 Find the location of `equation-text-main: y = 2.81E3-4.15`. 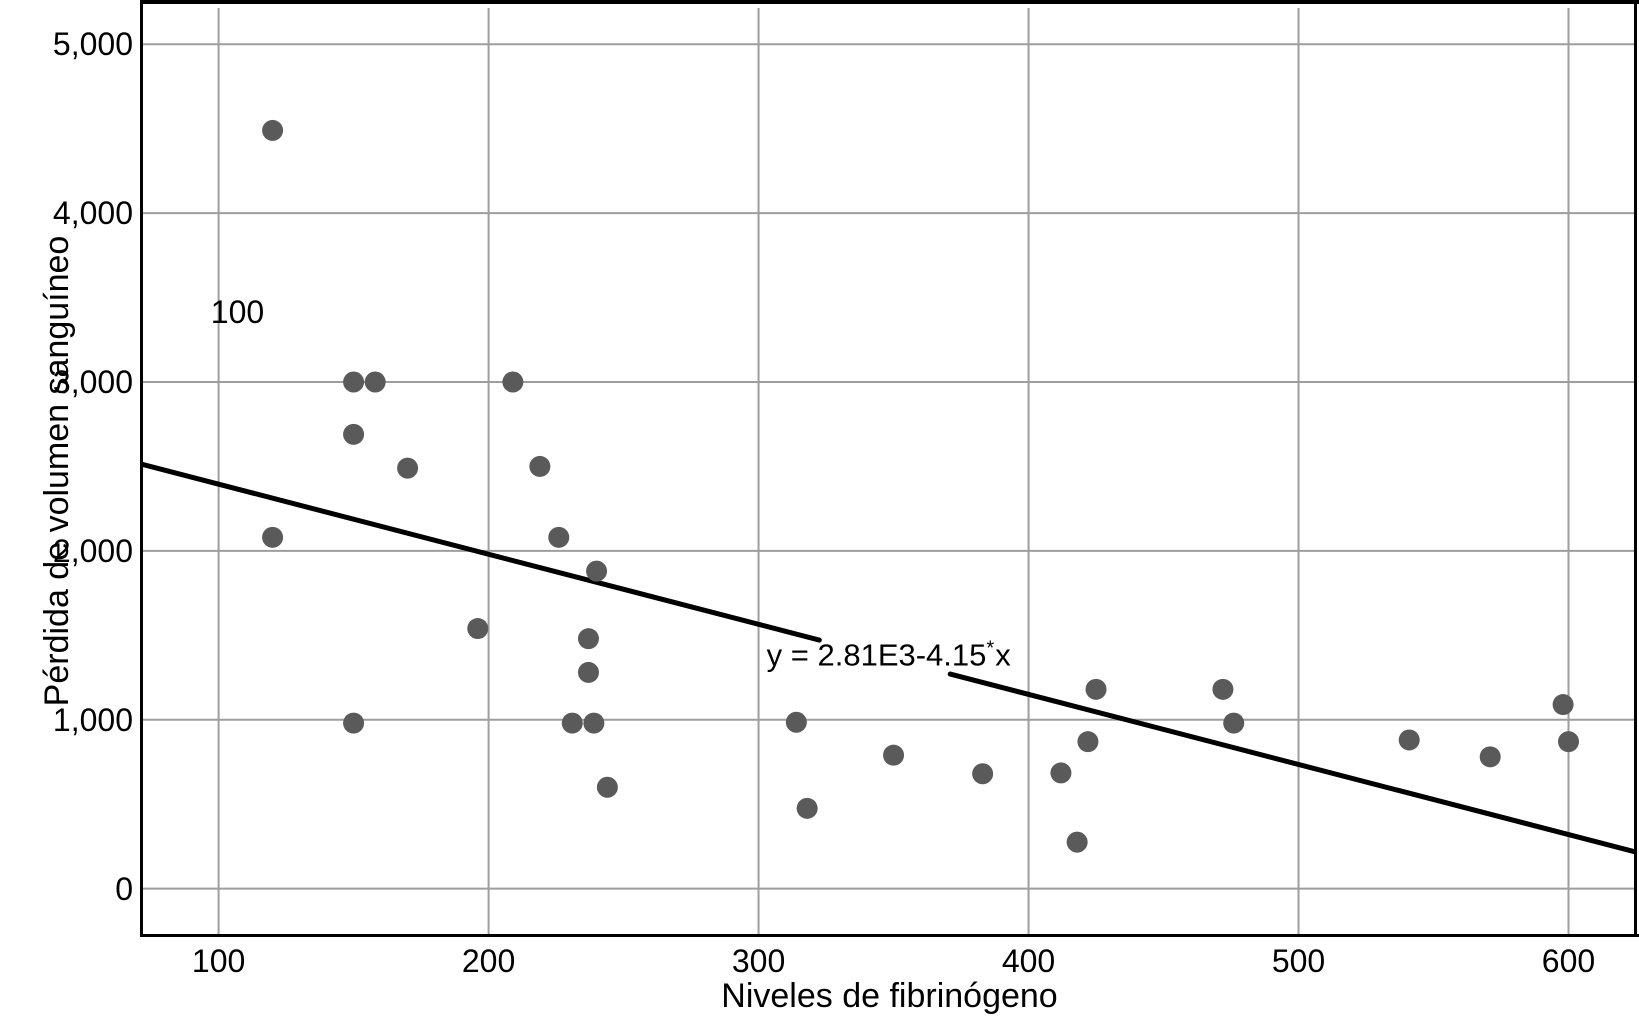

equation-text-main: y = 2.81E3-4.15 is located at coordinates (876, 655).